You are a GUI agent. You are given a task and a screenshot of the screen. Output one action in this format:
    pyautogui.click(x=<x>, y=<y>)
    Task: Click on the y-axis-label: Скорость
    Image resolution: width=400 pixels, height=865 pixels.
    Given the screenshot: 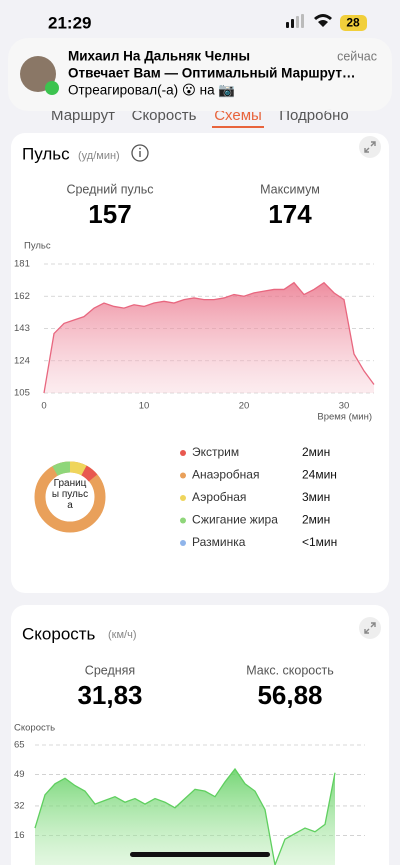 What is the action you would take?
    pyautogui.click(x=34, y=728)
    